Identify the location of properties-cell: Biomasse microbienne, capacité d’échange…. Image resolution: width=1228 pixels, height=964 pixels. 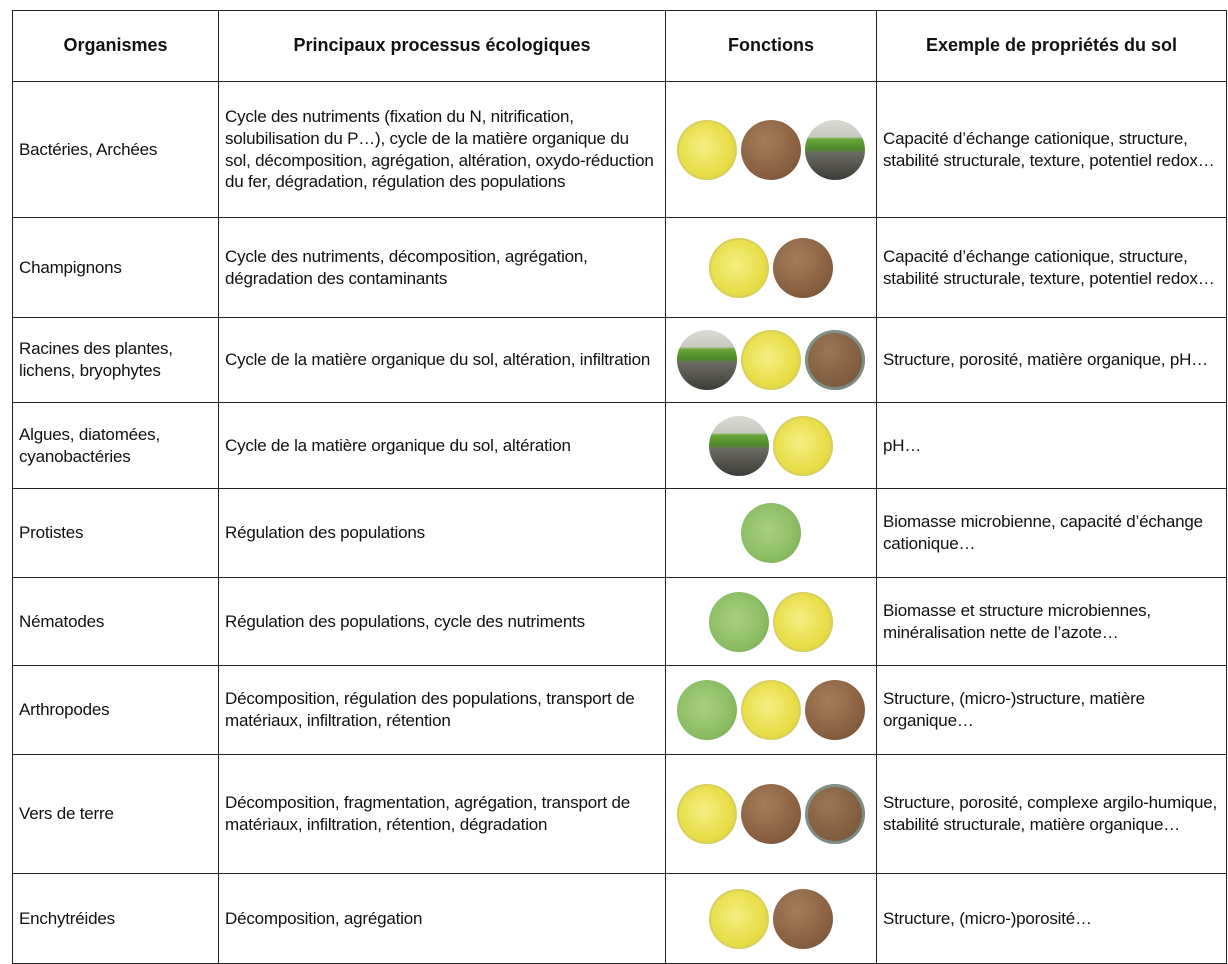
(1051, 533).